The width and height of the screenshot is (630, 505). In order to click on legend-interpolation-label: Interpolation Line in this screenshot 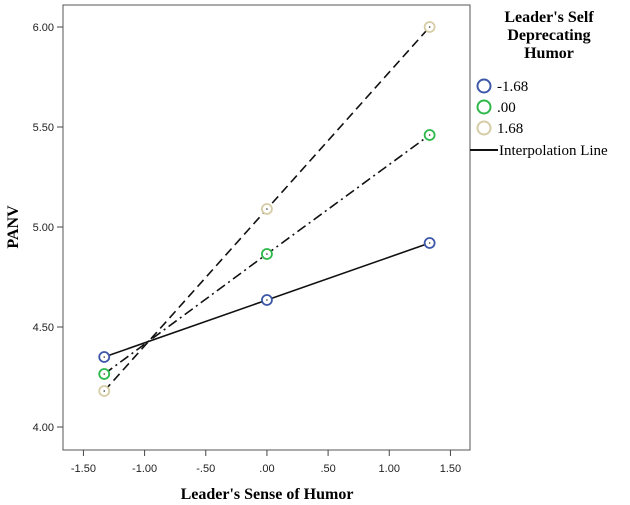, I will do `click(553, 151)`.